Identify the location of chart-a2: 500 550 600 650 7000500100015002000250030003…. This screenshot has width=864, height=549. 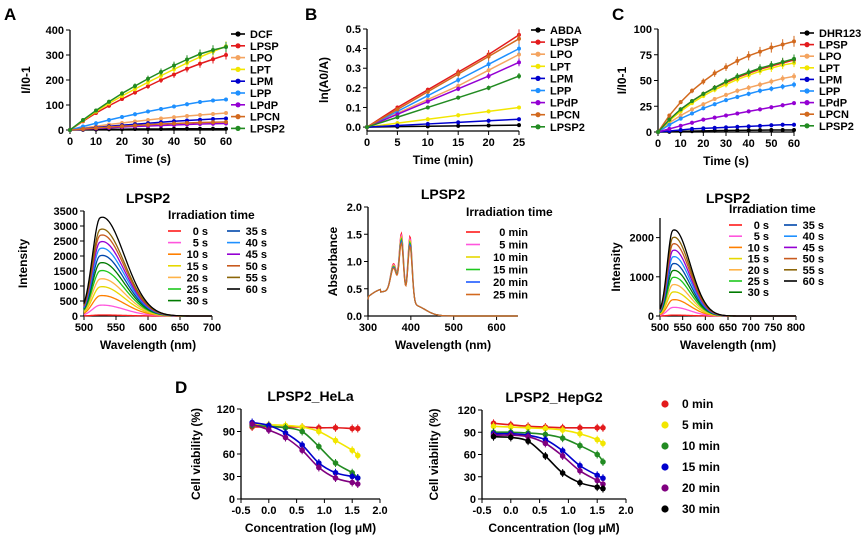
(141, 271).